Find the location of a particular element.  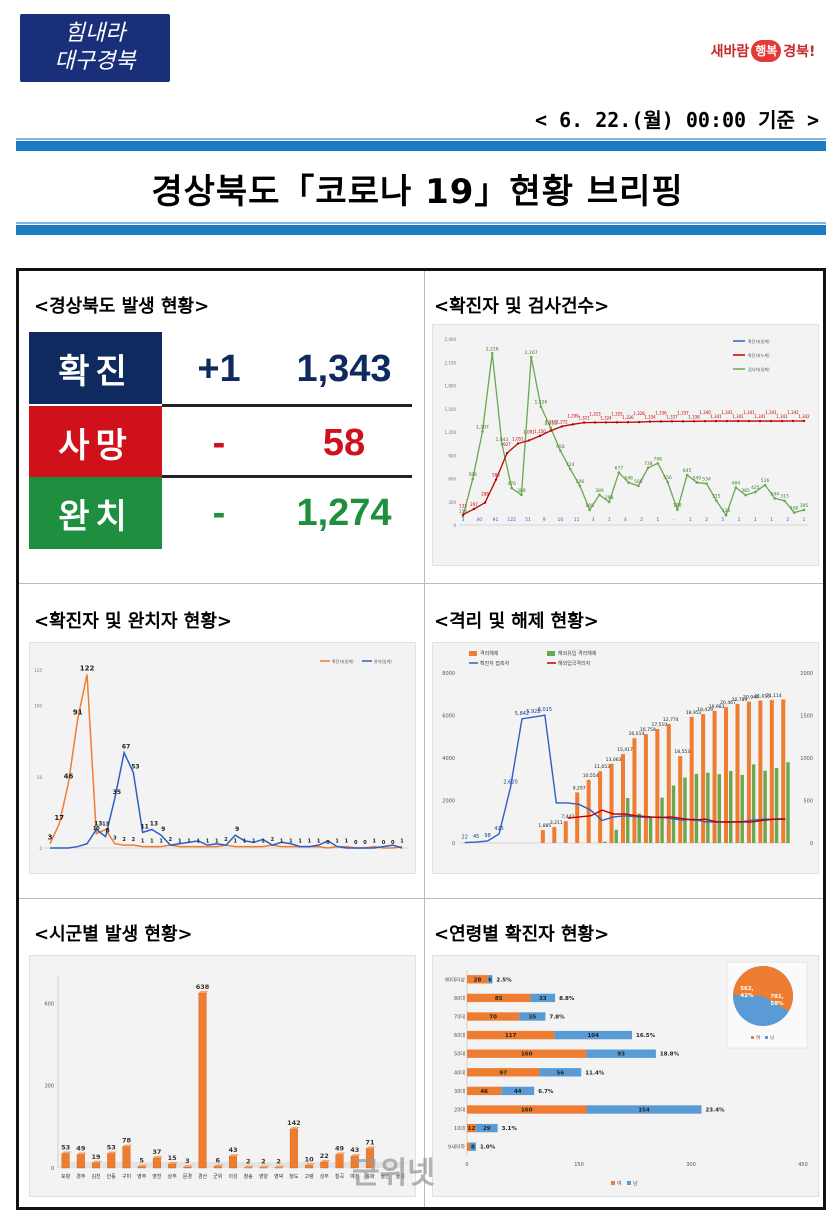

legend-swatch is located at coordinates (629, 1183).